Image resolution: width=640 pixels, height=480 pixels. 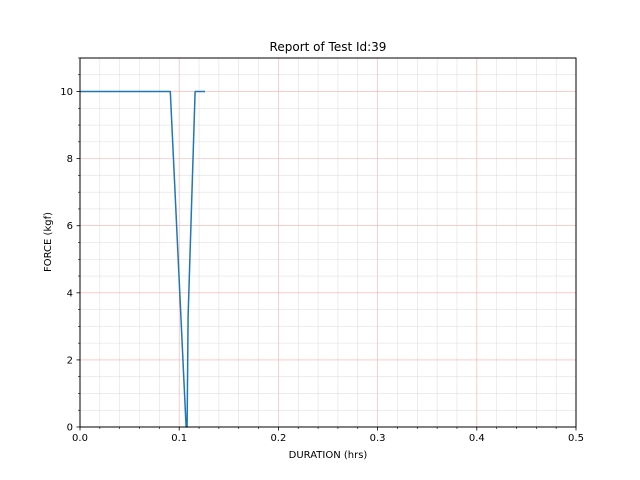 I want to click on x-axis-ticks: 0.0 0.1 0.2 0.3 0.4 0.5, so click(x=328, y=435).